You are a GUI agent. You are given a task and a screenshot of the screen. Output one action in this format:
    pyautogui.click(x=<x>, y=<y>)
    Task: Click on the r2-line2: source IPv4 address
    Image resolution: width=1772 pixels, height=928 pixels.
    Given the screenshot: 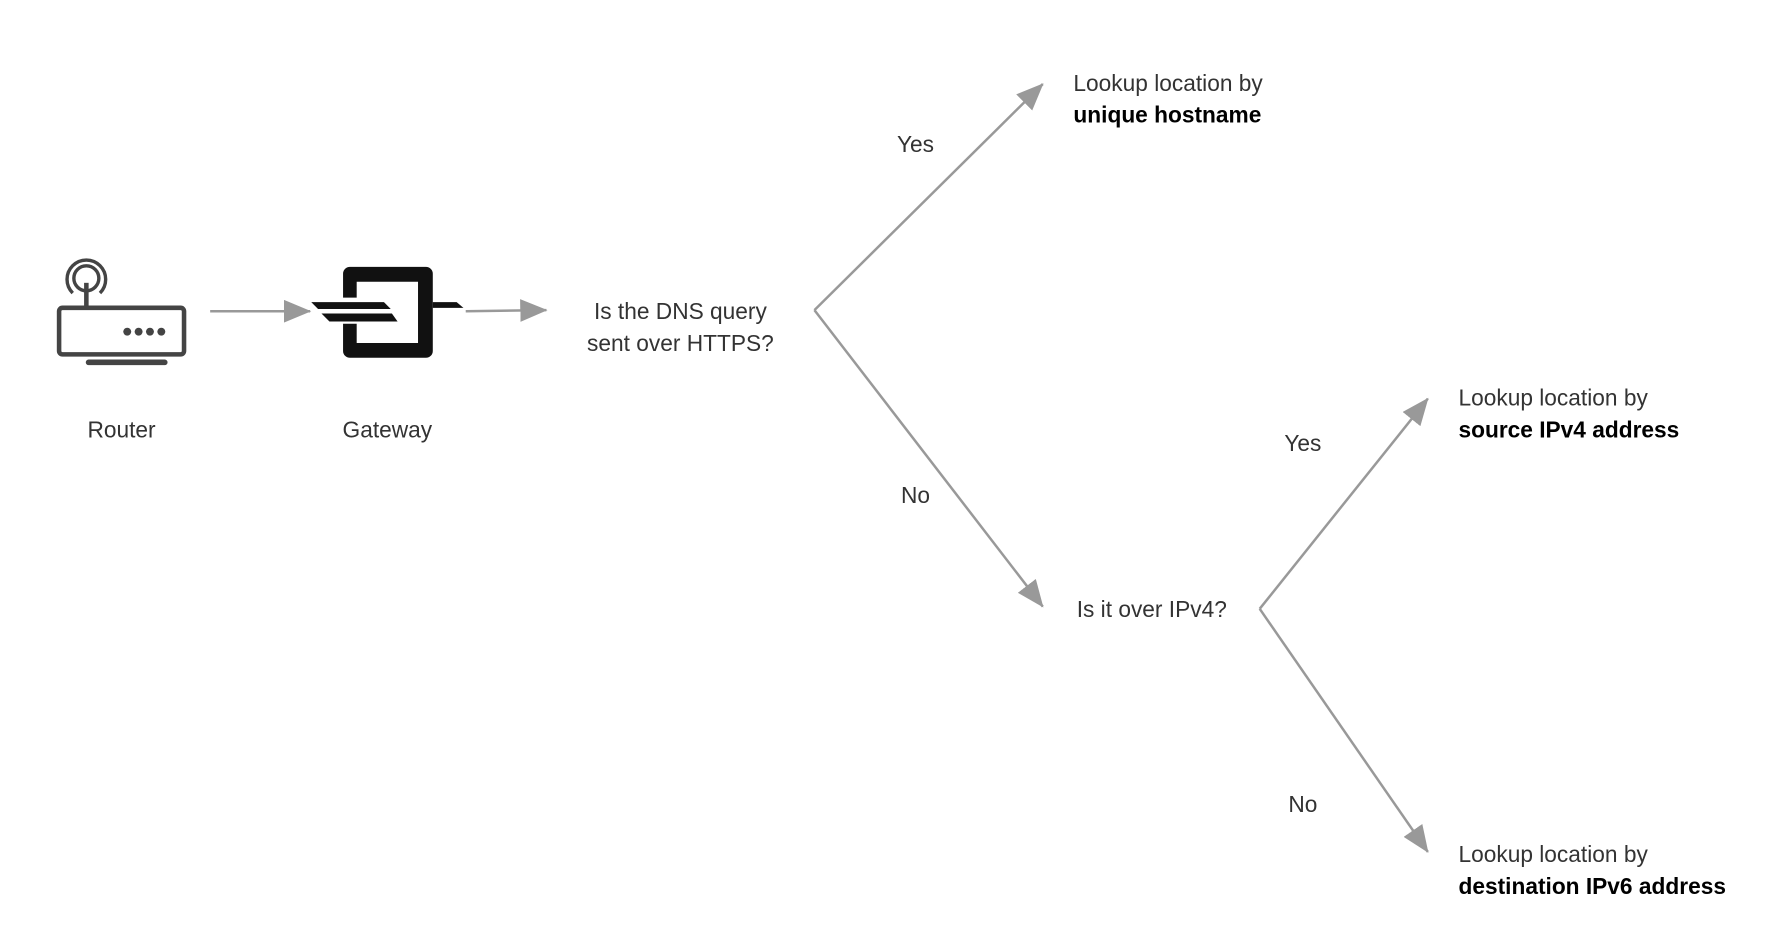 What is the action you would take?
    pyautogui.click(x=1568, y=429)
    